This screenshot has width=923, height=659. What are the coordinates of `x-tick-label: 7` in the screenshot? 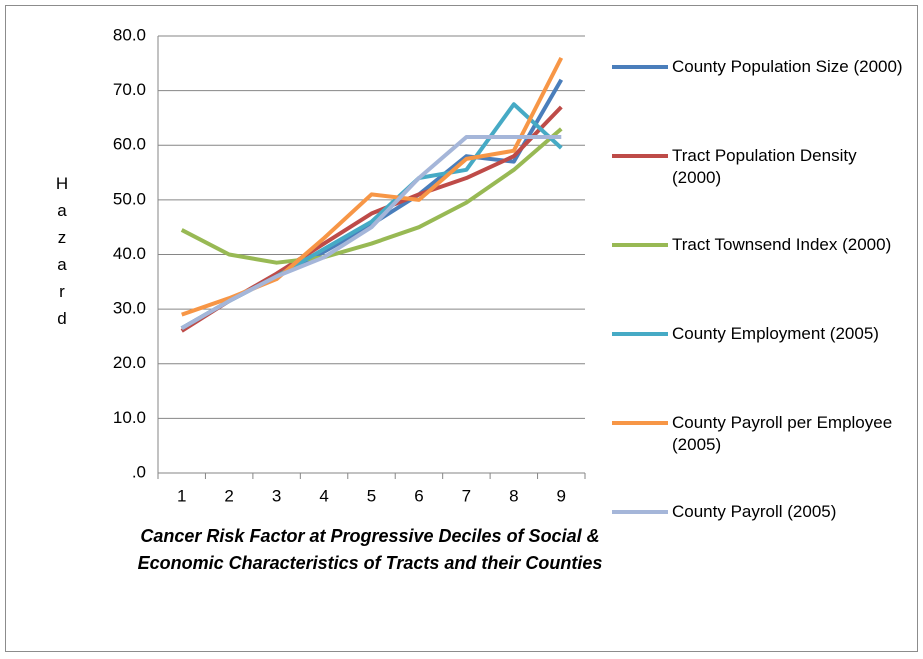 It's located at (466, 495).